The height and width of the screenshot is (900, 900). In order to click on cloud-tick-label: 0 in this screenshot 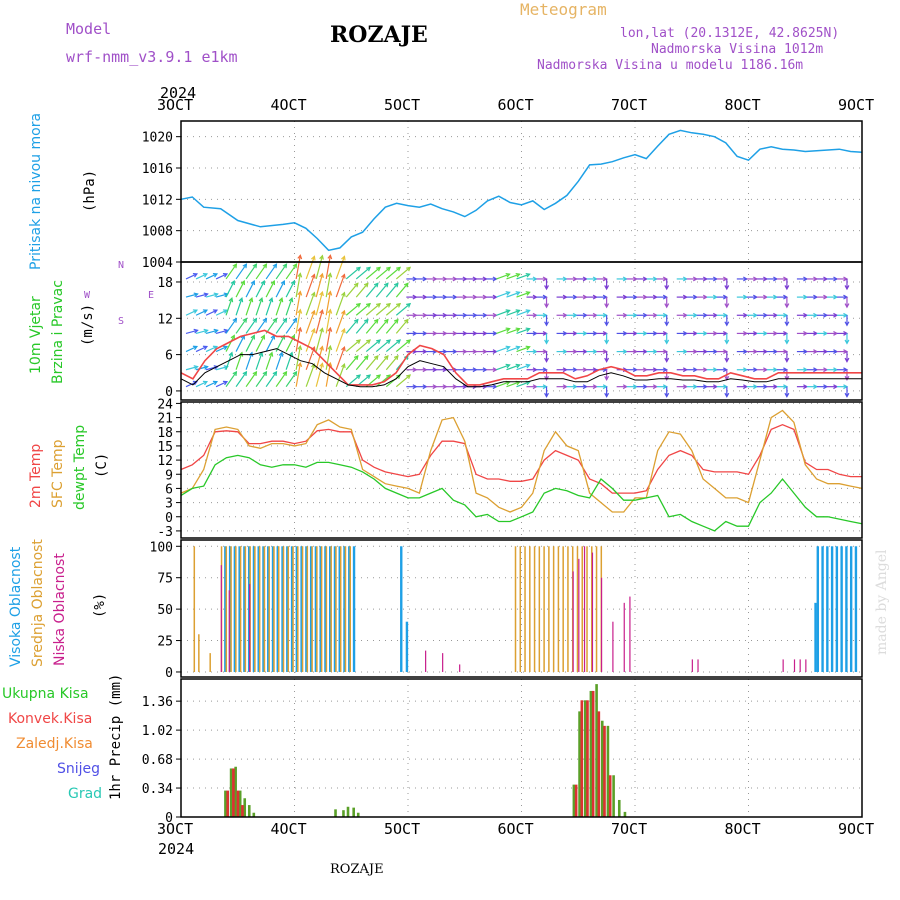, I will do `click(169, 673)`.